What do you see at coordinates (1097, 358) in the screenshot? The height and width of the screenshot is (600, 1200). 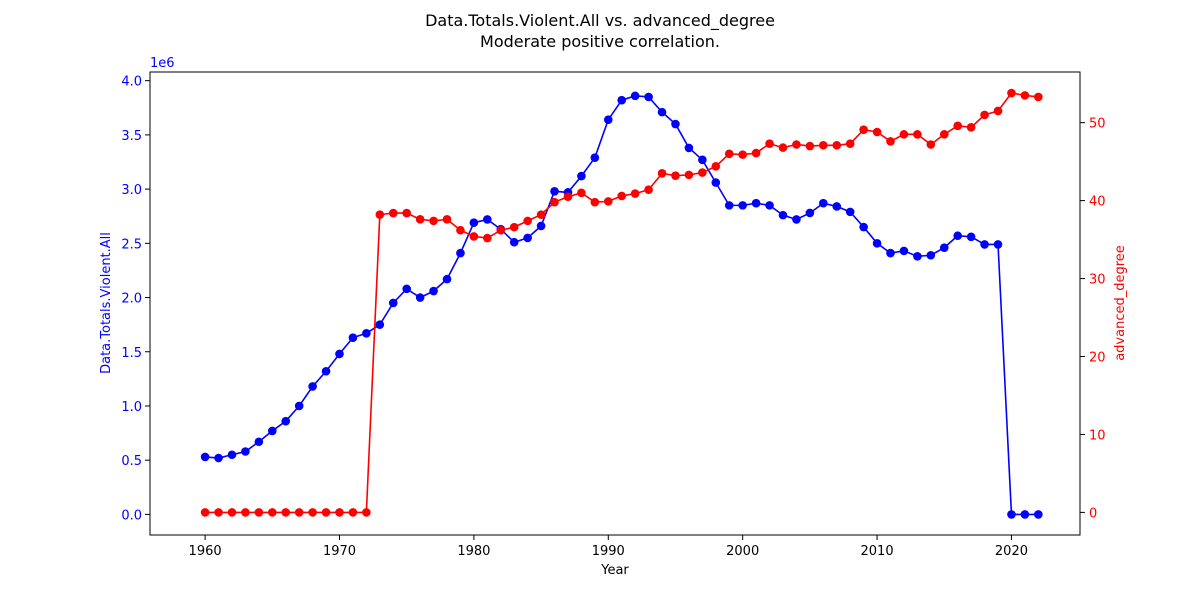 I see `right-tick-label: 20` at bounding box center [1097, 358].